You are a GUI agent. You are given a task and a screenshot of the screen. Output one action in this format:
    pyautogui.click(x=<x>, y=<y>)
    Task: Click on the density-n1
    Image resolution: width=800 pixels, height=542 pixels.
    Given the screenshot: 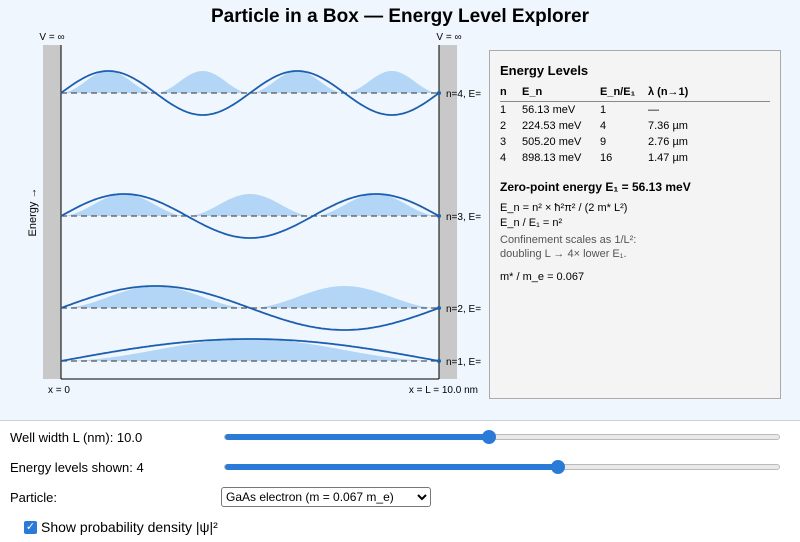 What is the action you would take?
    pyautogui.click(x=250, y=350)
    